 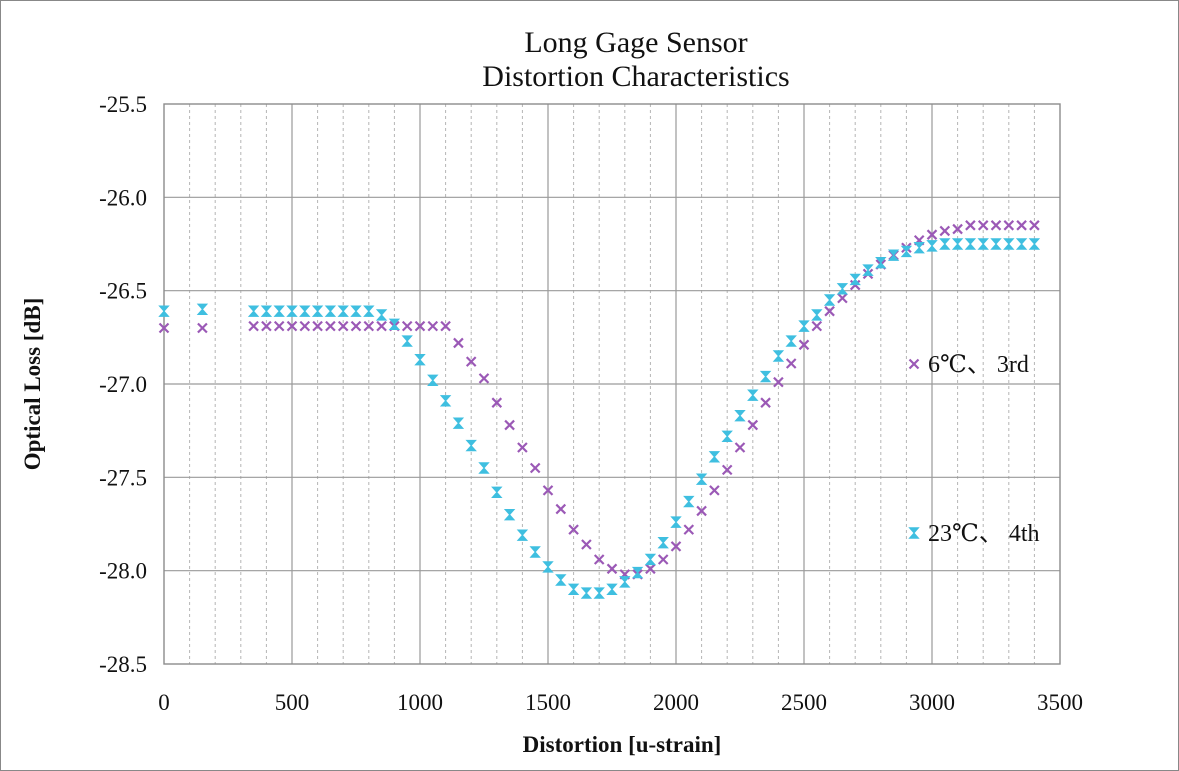 I want to click on y-tick-label: -26.5, so click(x=123, y=291).